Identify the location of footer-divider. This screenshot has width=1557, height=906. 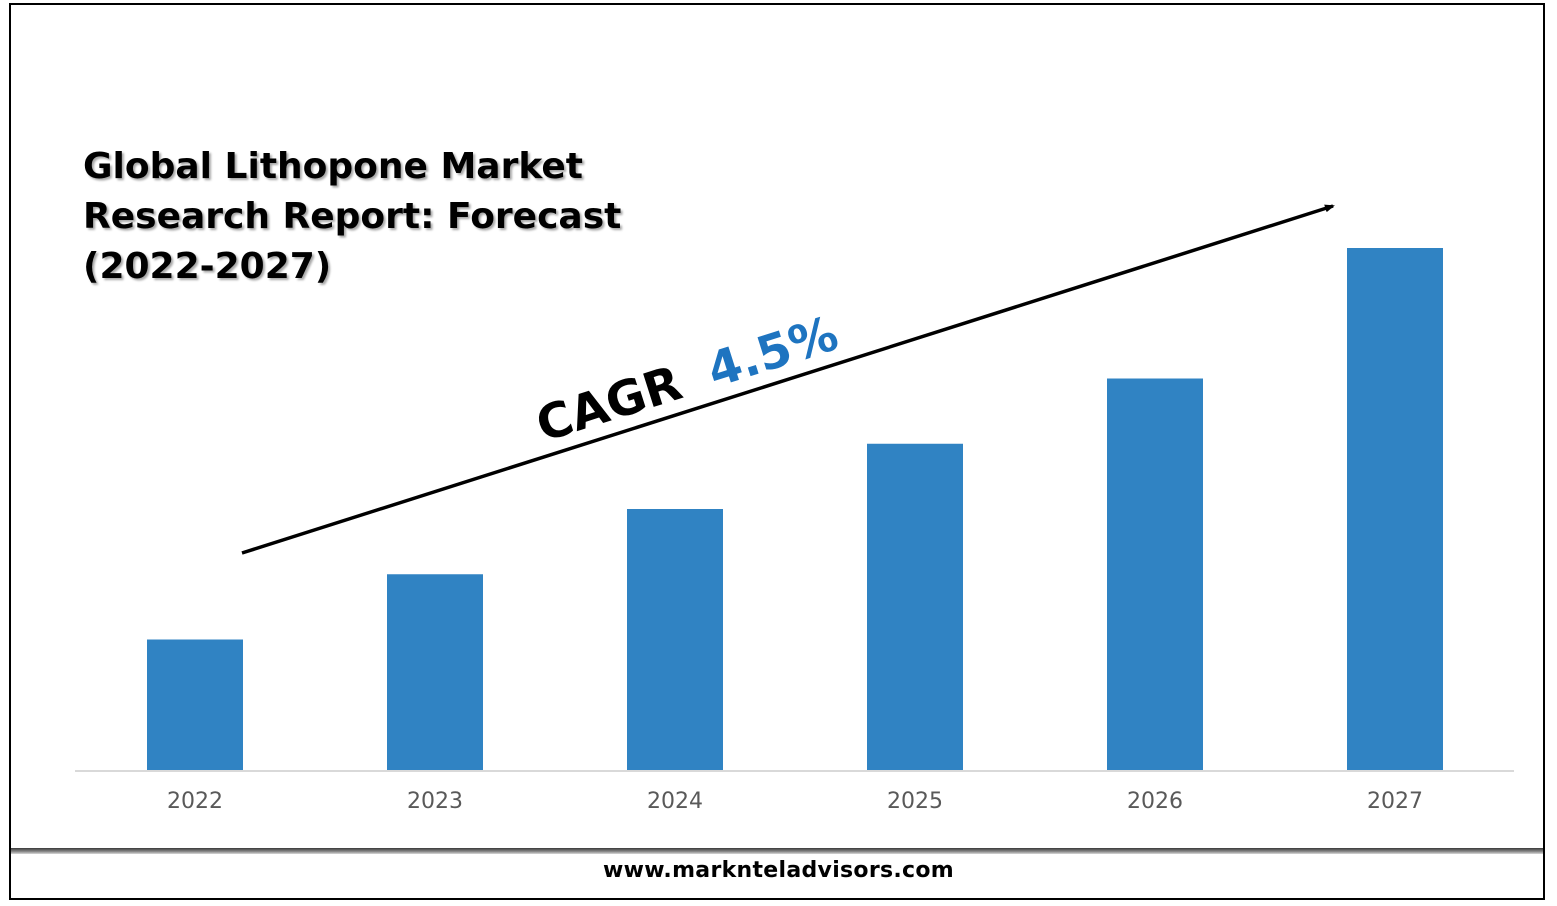
(777, 851).